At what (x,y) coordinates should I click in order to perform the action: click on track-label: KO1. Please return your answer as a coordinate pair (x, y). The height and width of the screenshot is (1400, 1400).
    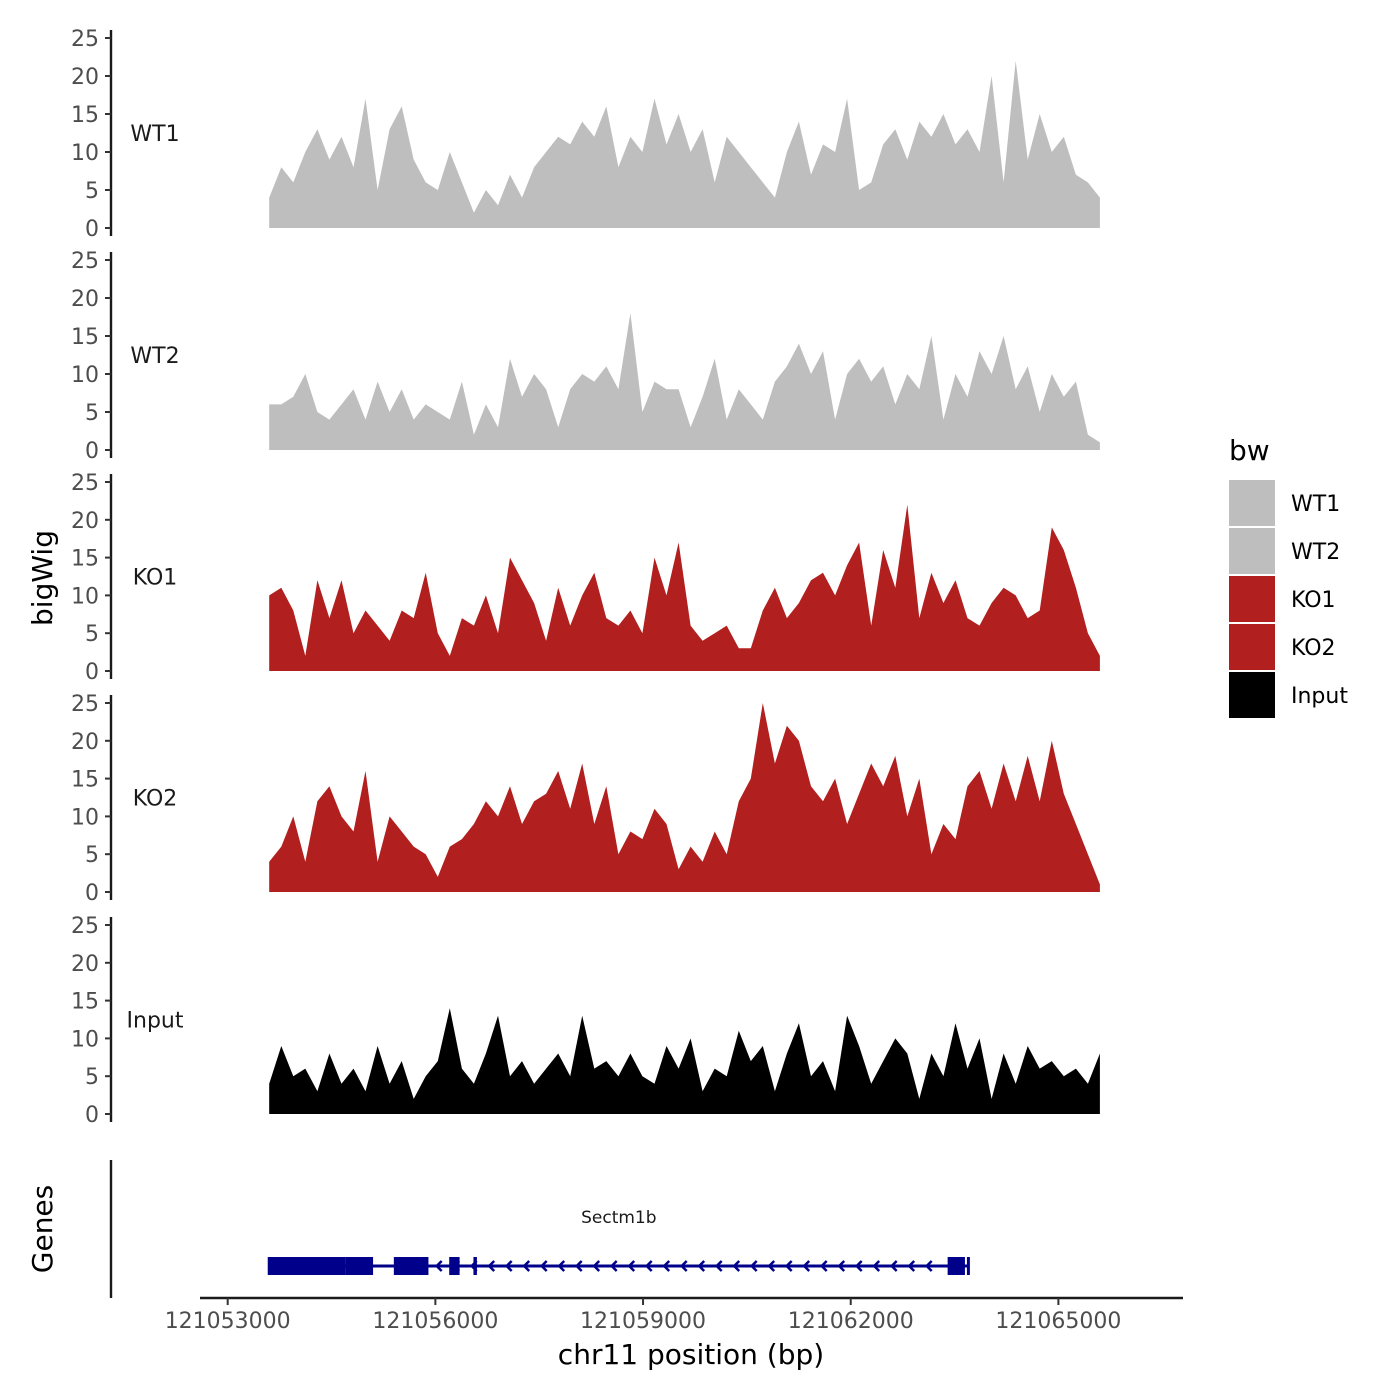
    Looking at the image, I should click on (155, 578).